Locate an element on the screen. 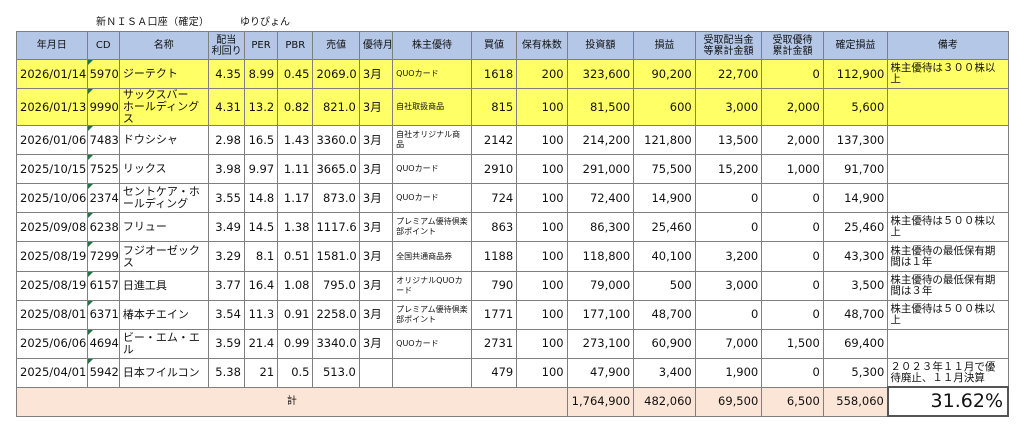 The width and height of the screenshot is (1024, 432). note-cell: 株主優待は３００株以上 is located at coordinates (948, 74).